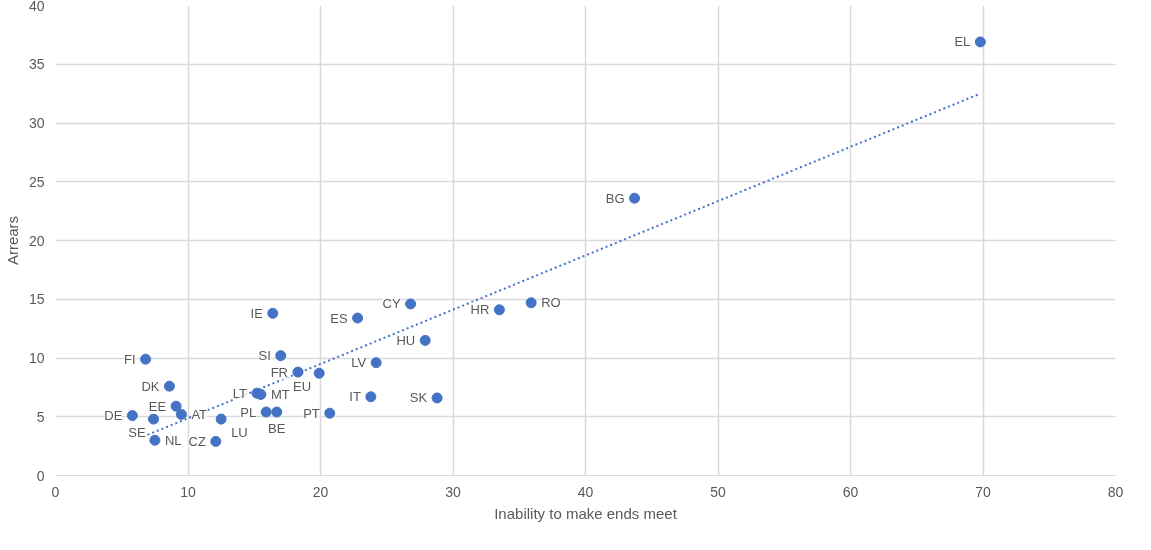 This screenshot has width=1151, height=550. Describe the element at coordinates (173, 440) in the screenshot. I see `annotation: NL` at that location.